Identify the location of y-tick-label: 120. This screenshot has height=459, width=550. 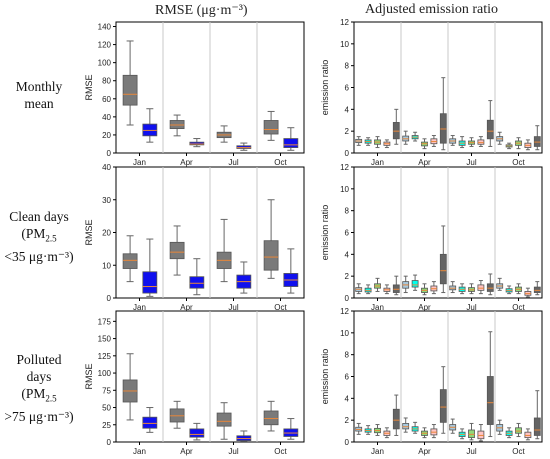
(105, 45).